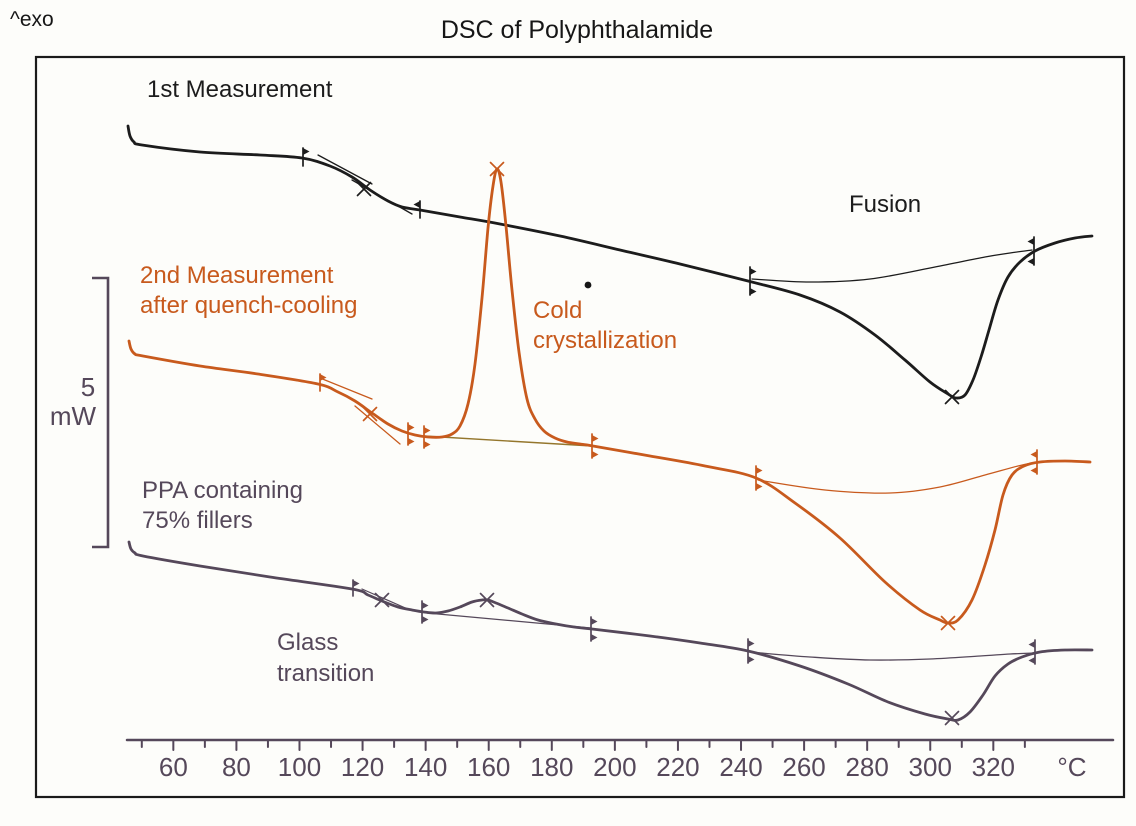  I want to click on x-axis-label-220: 220, so click(677, 767).